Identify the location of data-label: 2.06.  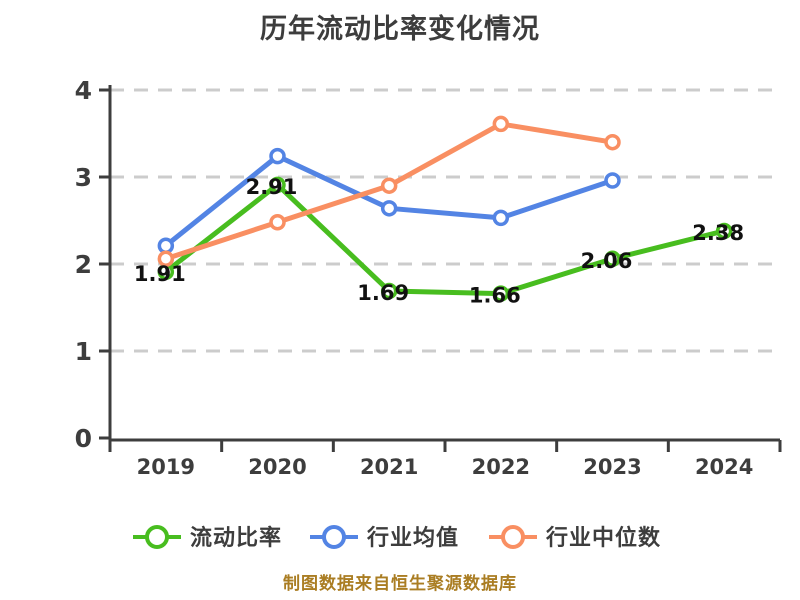
(607, 261).